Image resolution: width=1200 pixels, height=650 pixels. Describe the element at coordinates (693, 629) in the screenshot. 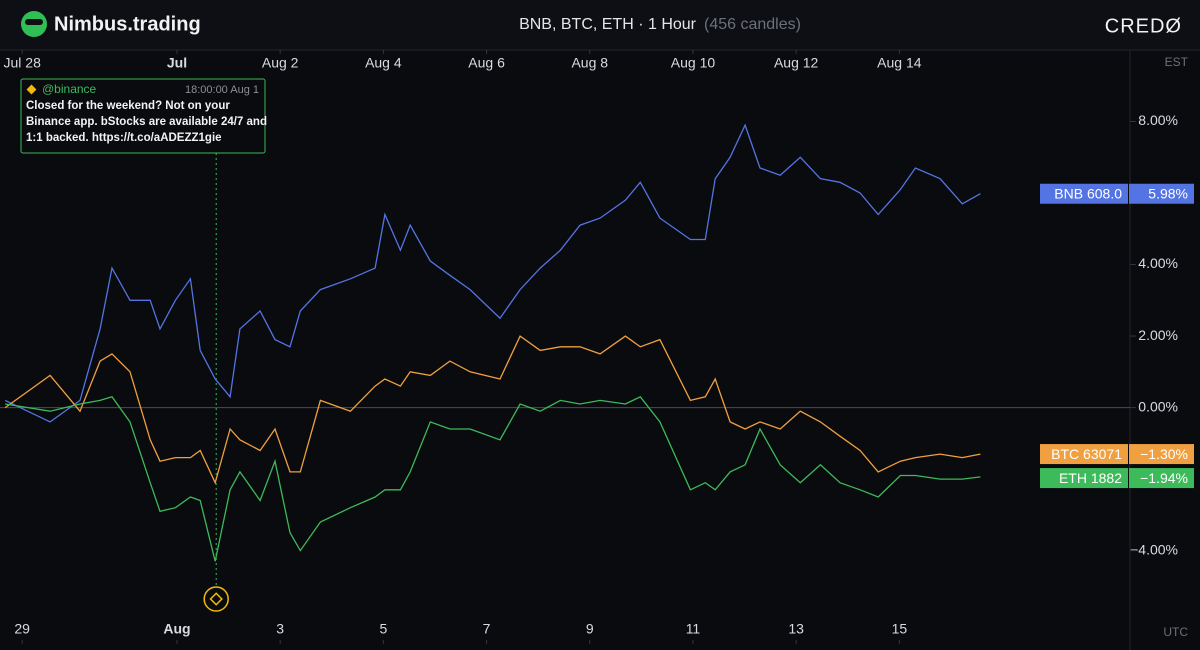

I see `x-tick-label: 11` at that location.